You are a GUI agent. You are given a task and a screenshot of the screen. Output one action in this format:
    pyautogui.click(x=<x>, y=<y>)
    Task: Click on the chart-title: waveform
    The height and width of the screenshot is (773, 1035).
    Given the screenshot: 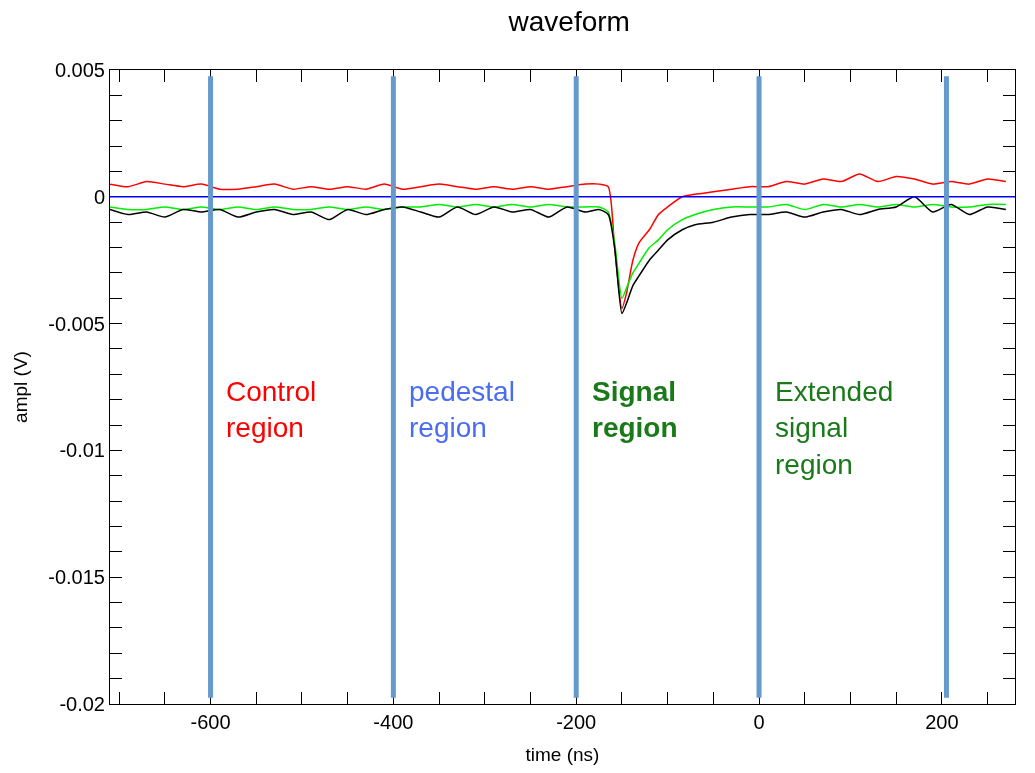 What is the action you would take?
    pyautogui.click(x=568, y=22)
    